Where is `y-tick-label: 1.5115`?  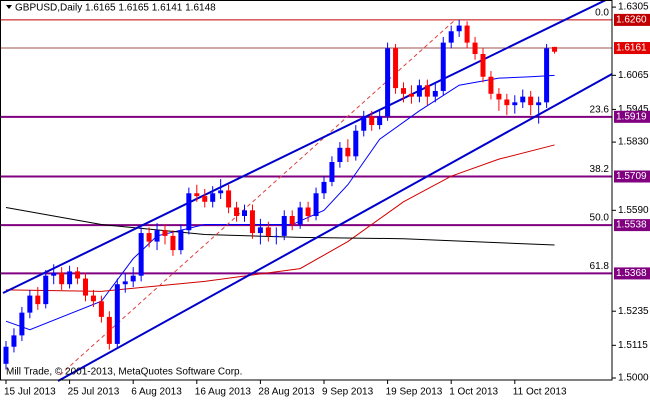
y-tick-label: 1.5115 is located at coordinates (633, 345).